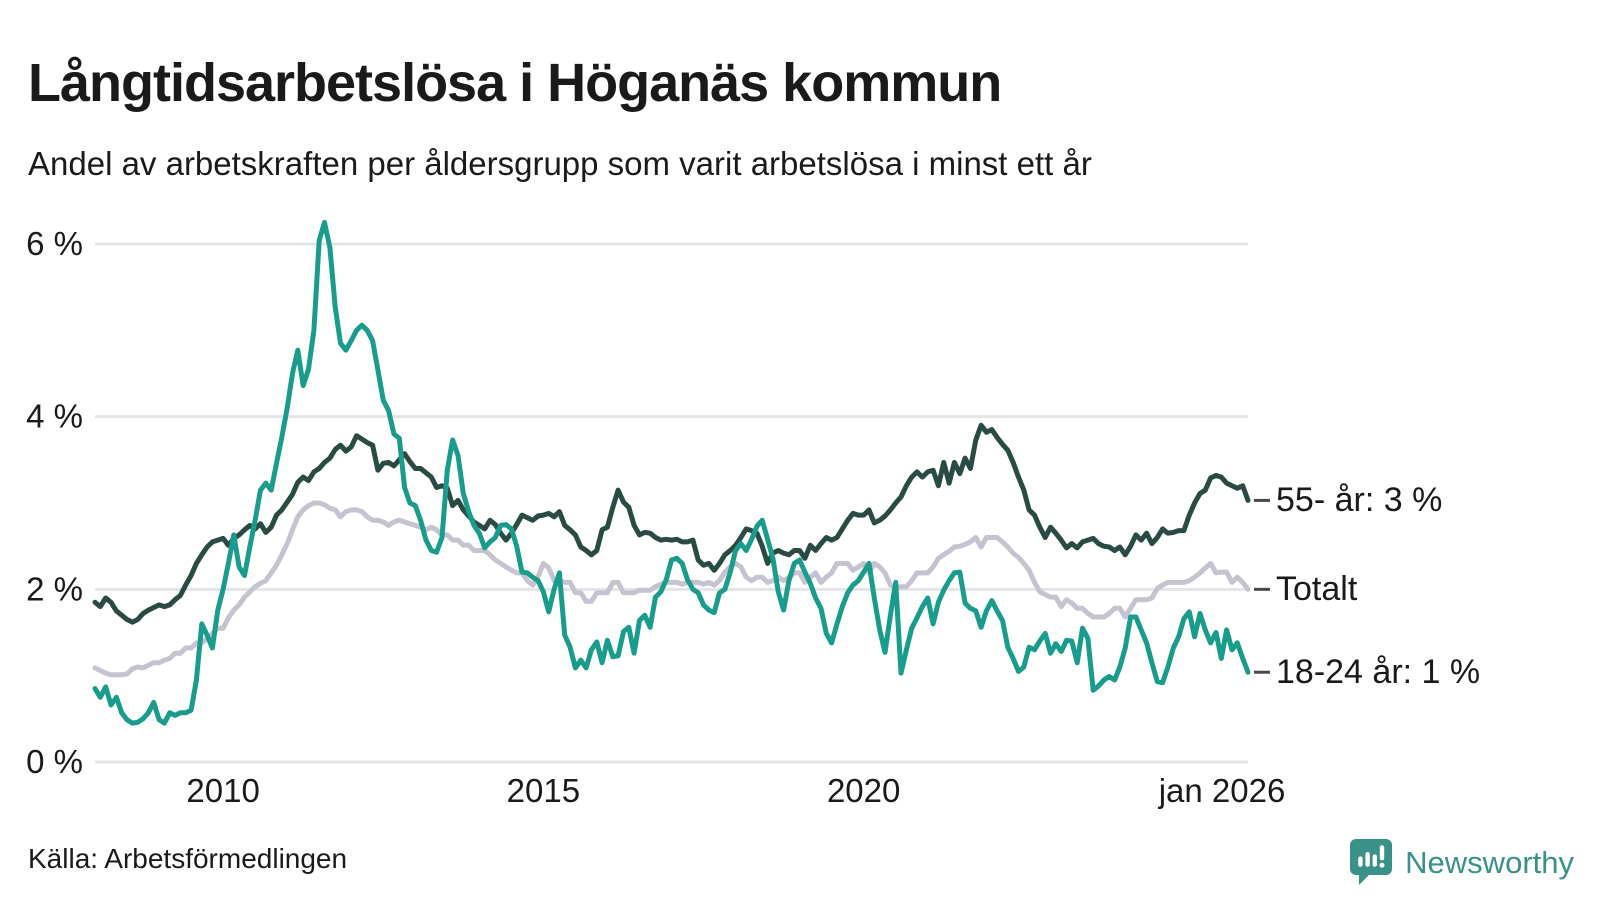  What do you see at coordinates (222, 790) in the screenshot?
I see `x-axis-tick-label: 2010` at bounding box center [222, 790].